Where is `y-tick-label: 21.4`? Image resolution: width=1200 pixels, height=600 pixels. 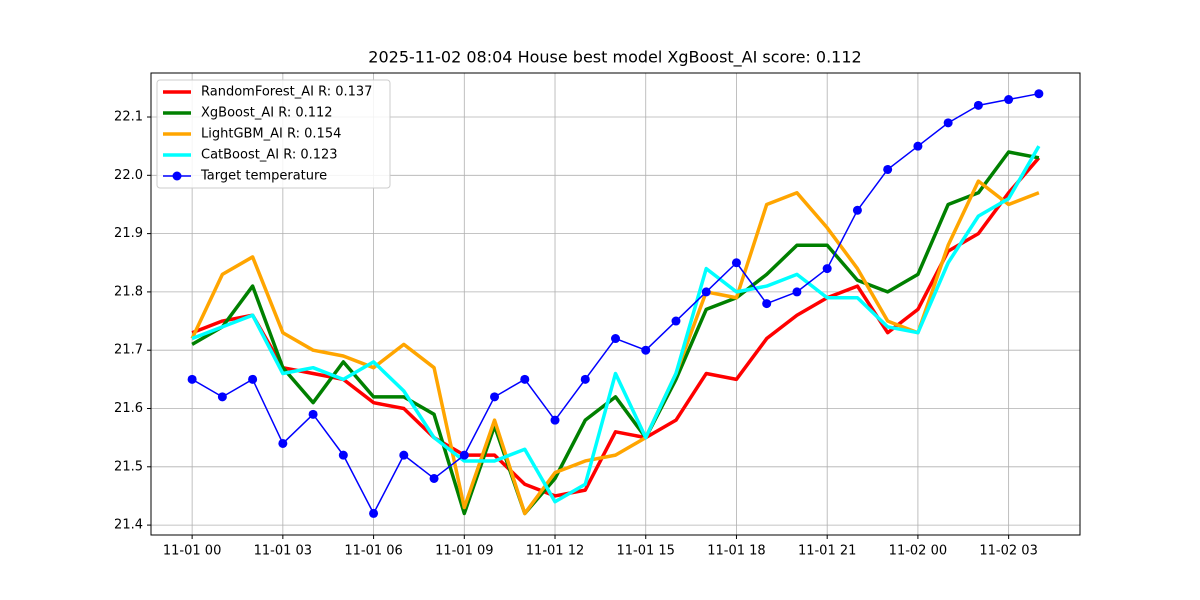 y-tick-label: 21.4 is located at coordinates (128, 525).